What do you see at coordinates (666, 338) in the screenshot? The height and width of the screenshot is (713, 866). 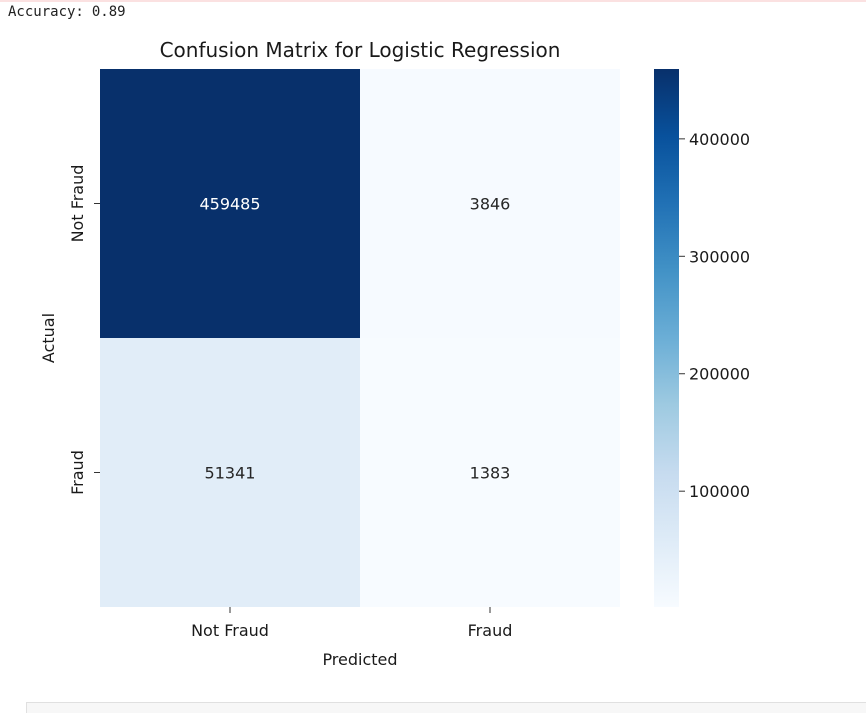 I see `colorbar` at bounding box center [666, 338].